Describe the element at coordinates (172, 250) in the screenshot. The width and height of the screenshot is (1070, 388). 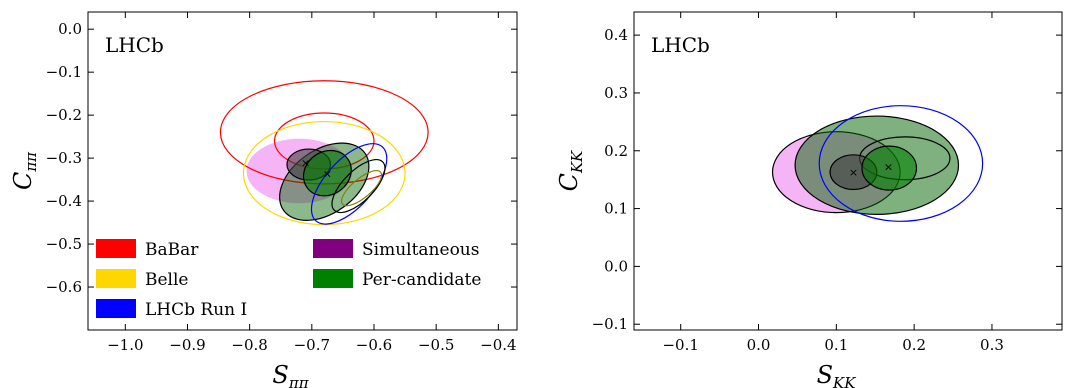
I see `chart-1-legend-label: BaBar` at that location.